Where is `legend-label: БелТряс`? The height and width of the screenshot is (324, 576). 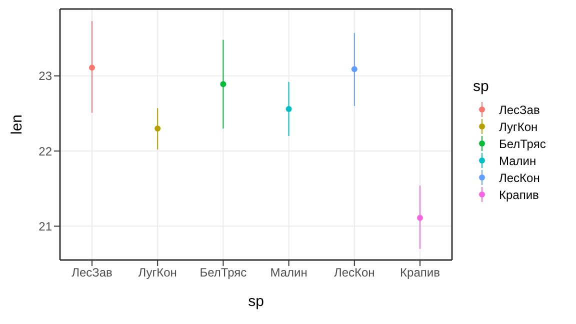
legend-label: БелТряс is located at coordinates (522, 143).